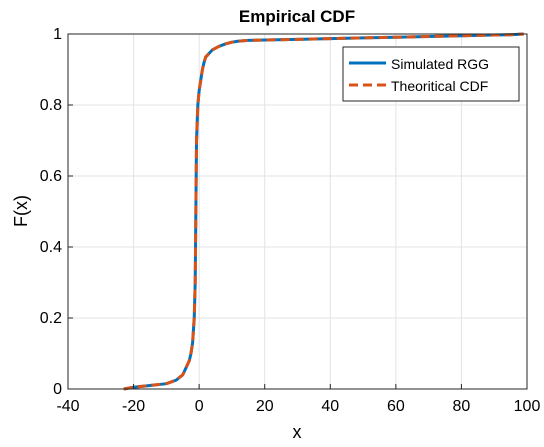 This screenshot has width=544, height=447. What do you see at coordinates (21, 211) in the screenshot?
I see `y-axis-label: F(x)` at bounding box center [21, 211].